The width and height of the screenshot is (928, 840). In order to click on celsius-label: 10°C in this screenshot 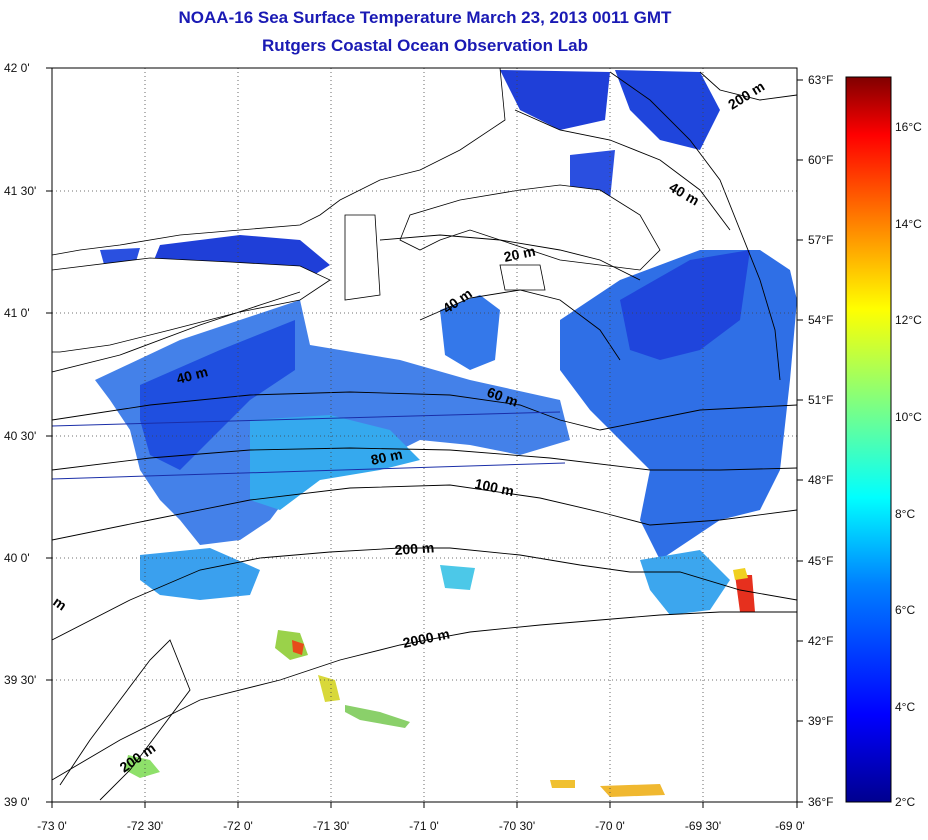, I will do `click(908, 417)`.